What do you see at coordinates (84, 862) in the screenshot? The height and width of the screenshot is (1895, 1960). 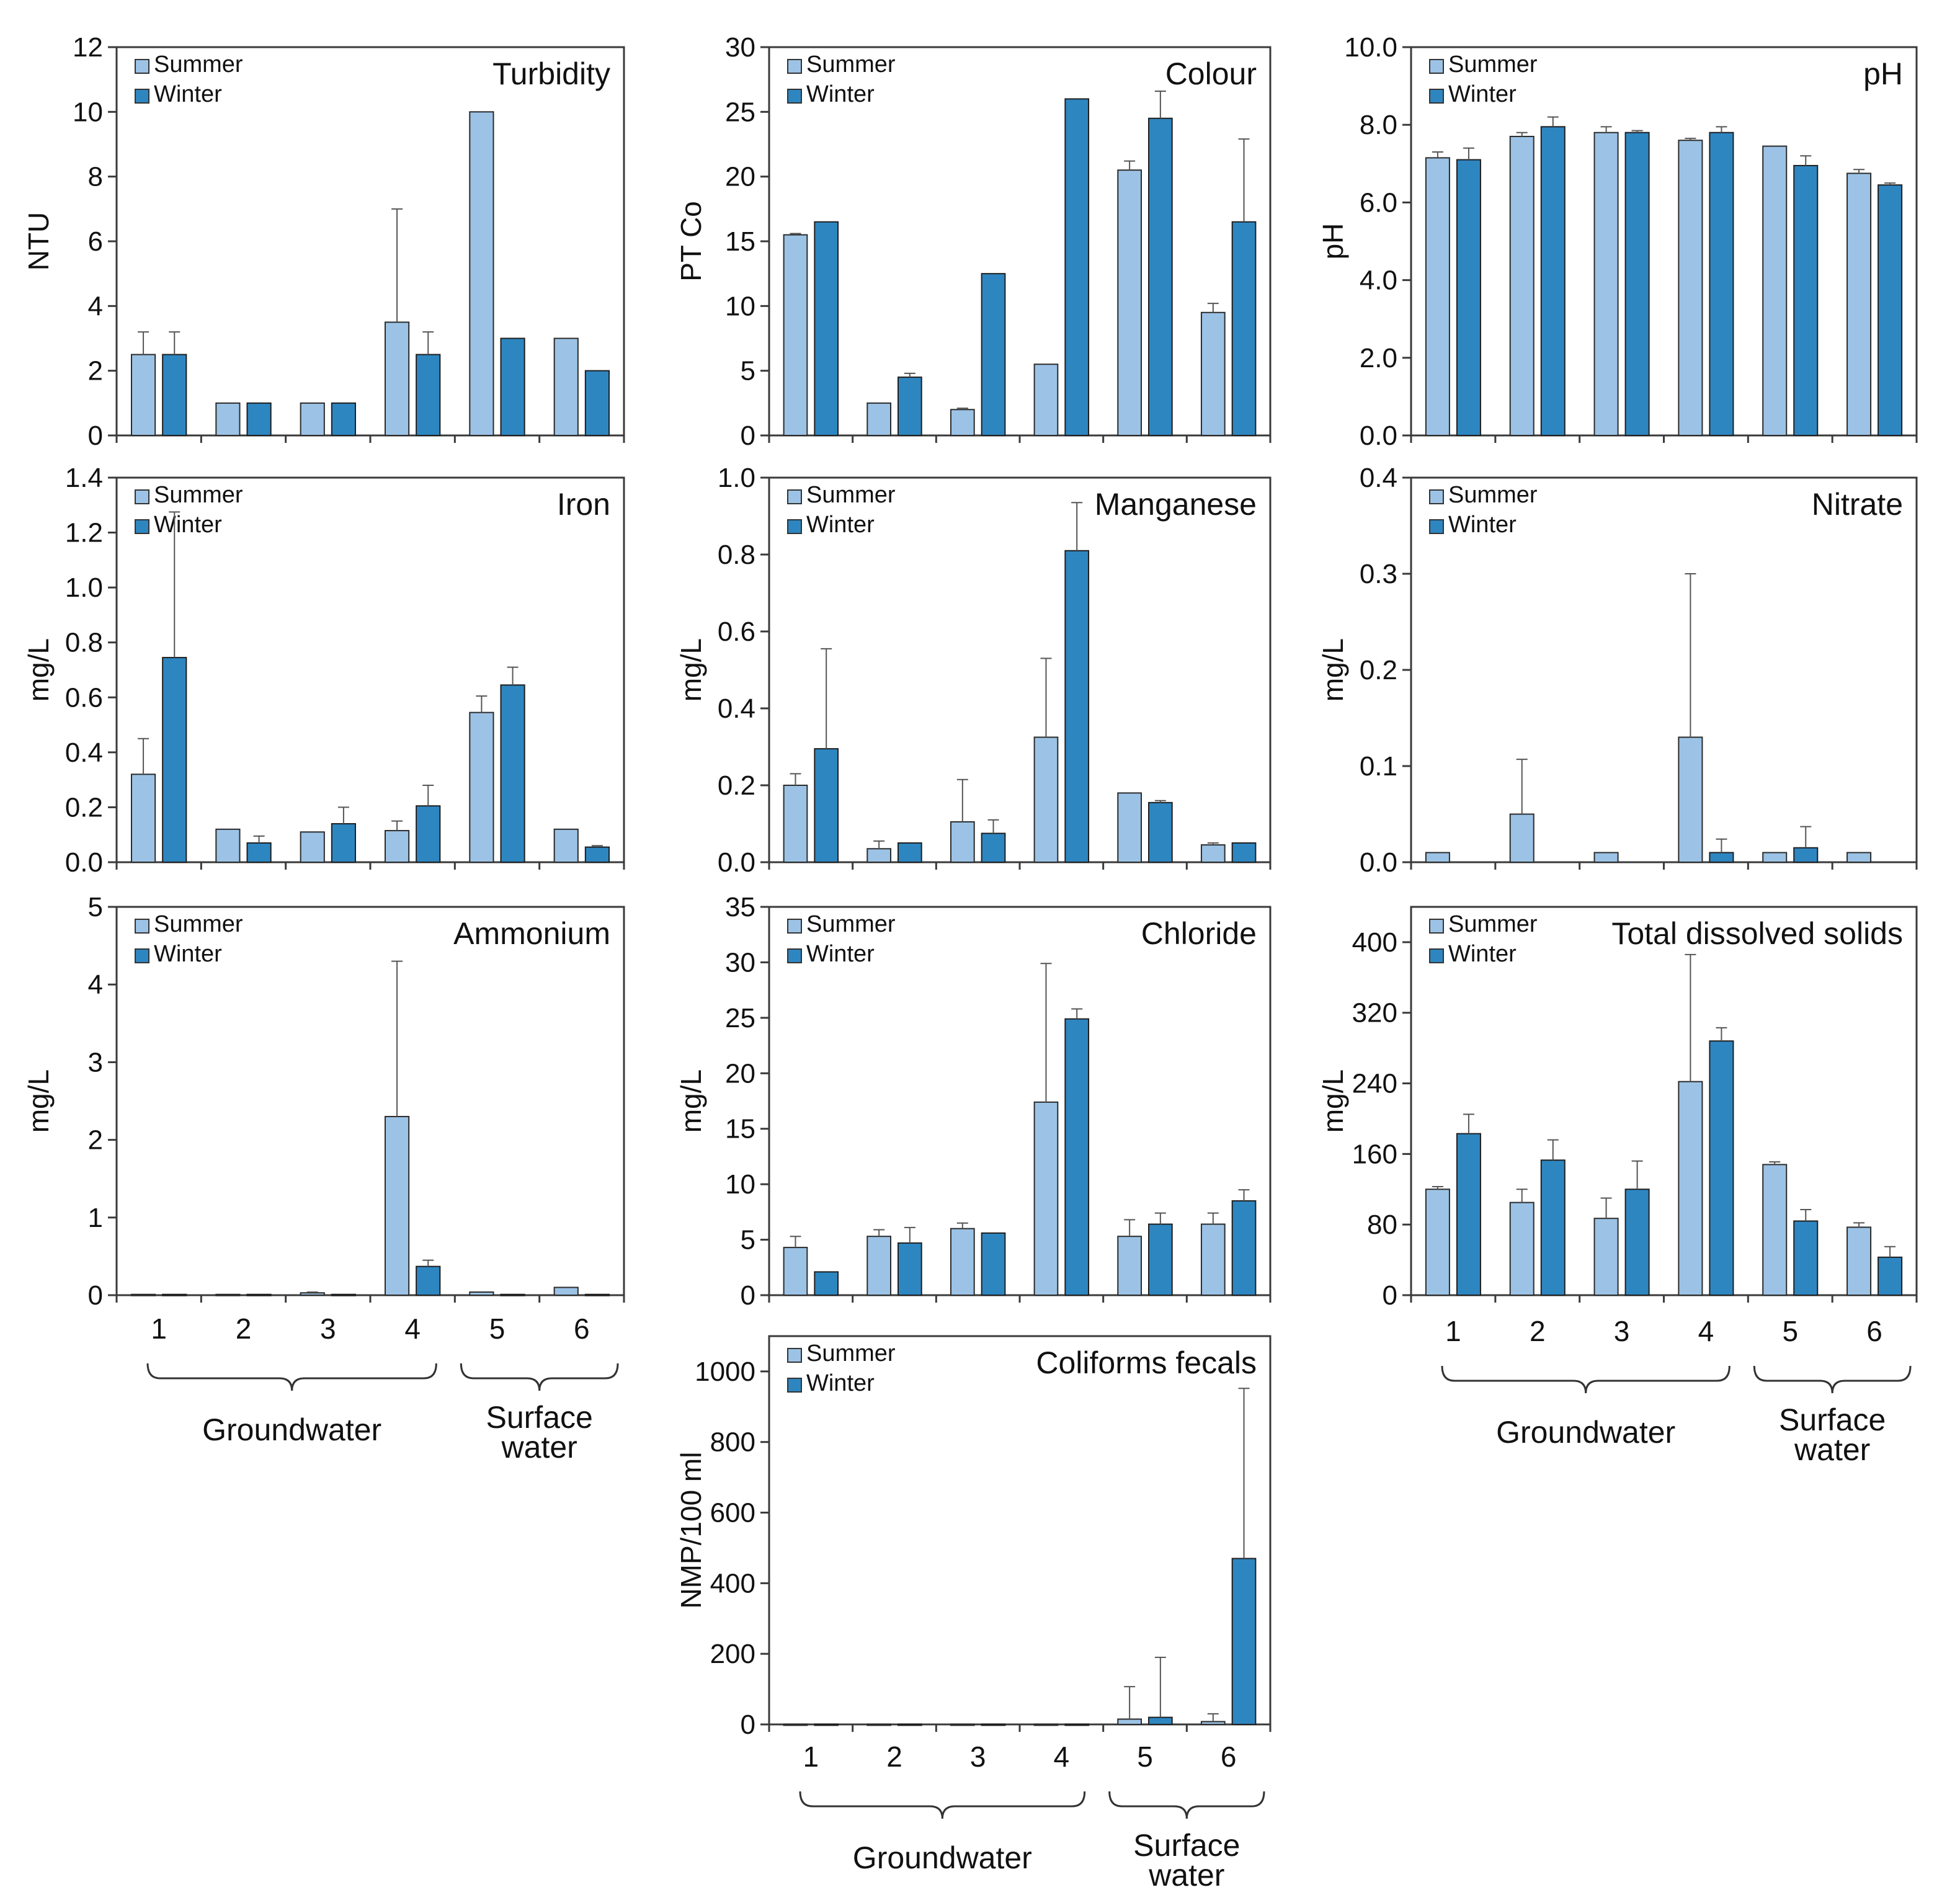 I see `y-tick-label: 0.0` at bounding box center [84, 862].